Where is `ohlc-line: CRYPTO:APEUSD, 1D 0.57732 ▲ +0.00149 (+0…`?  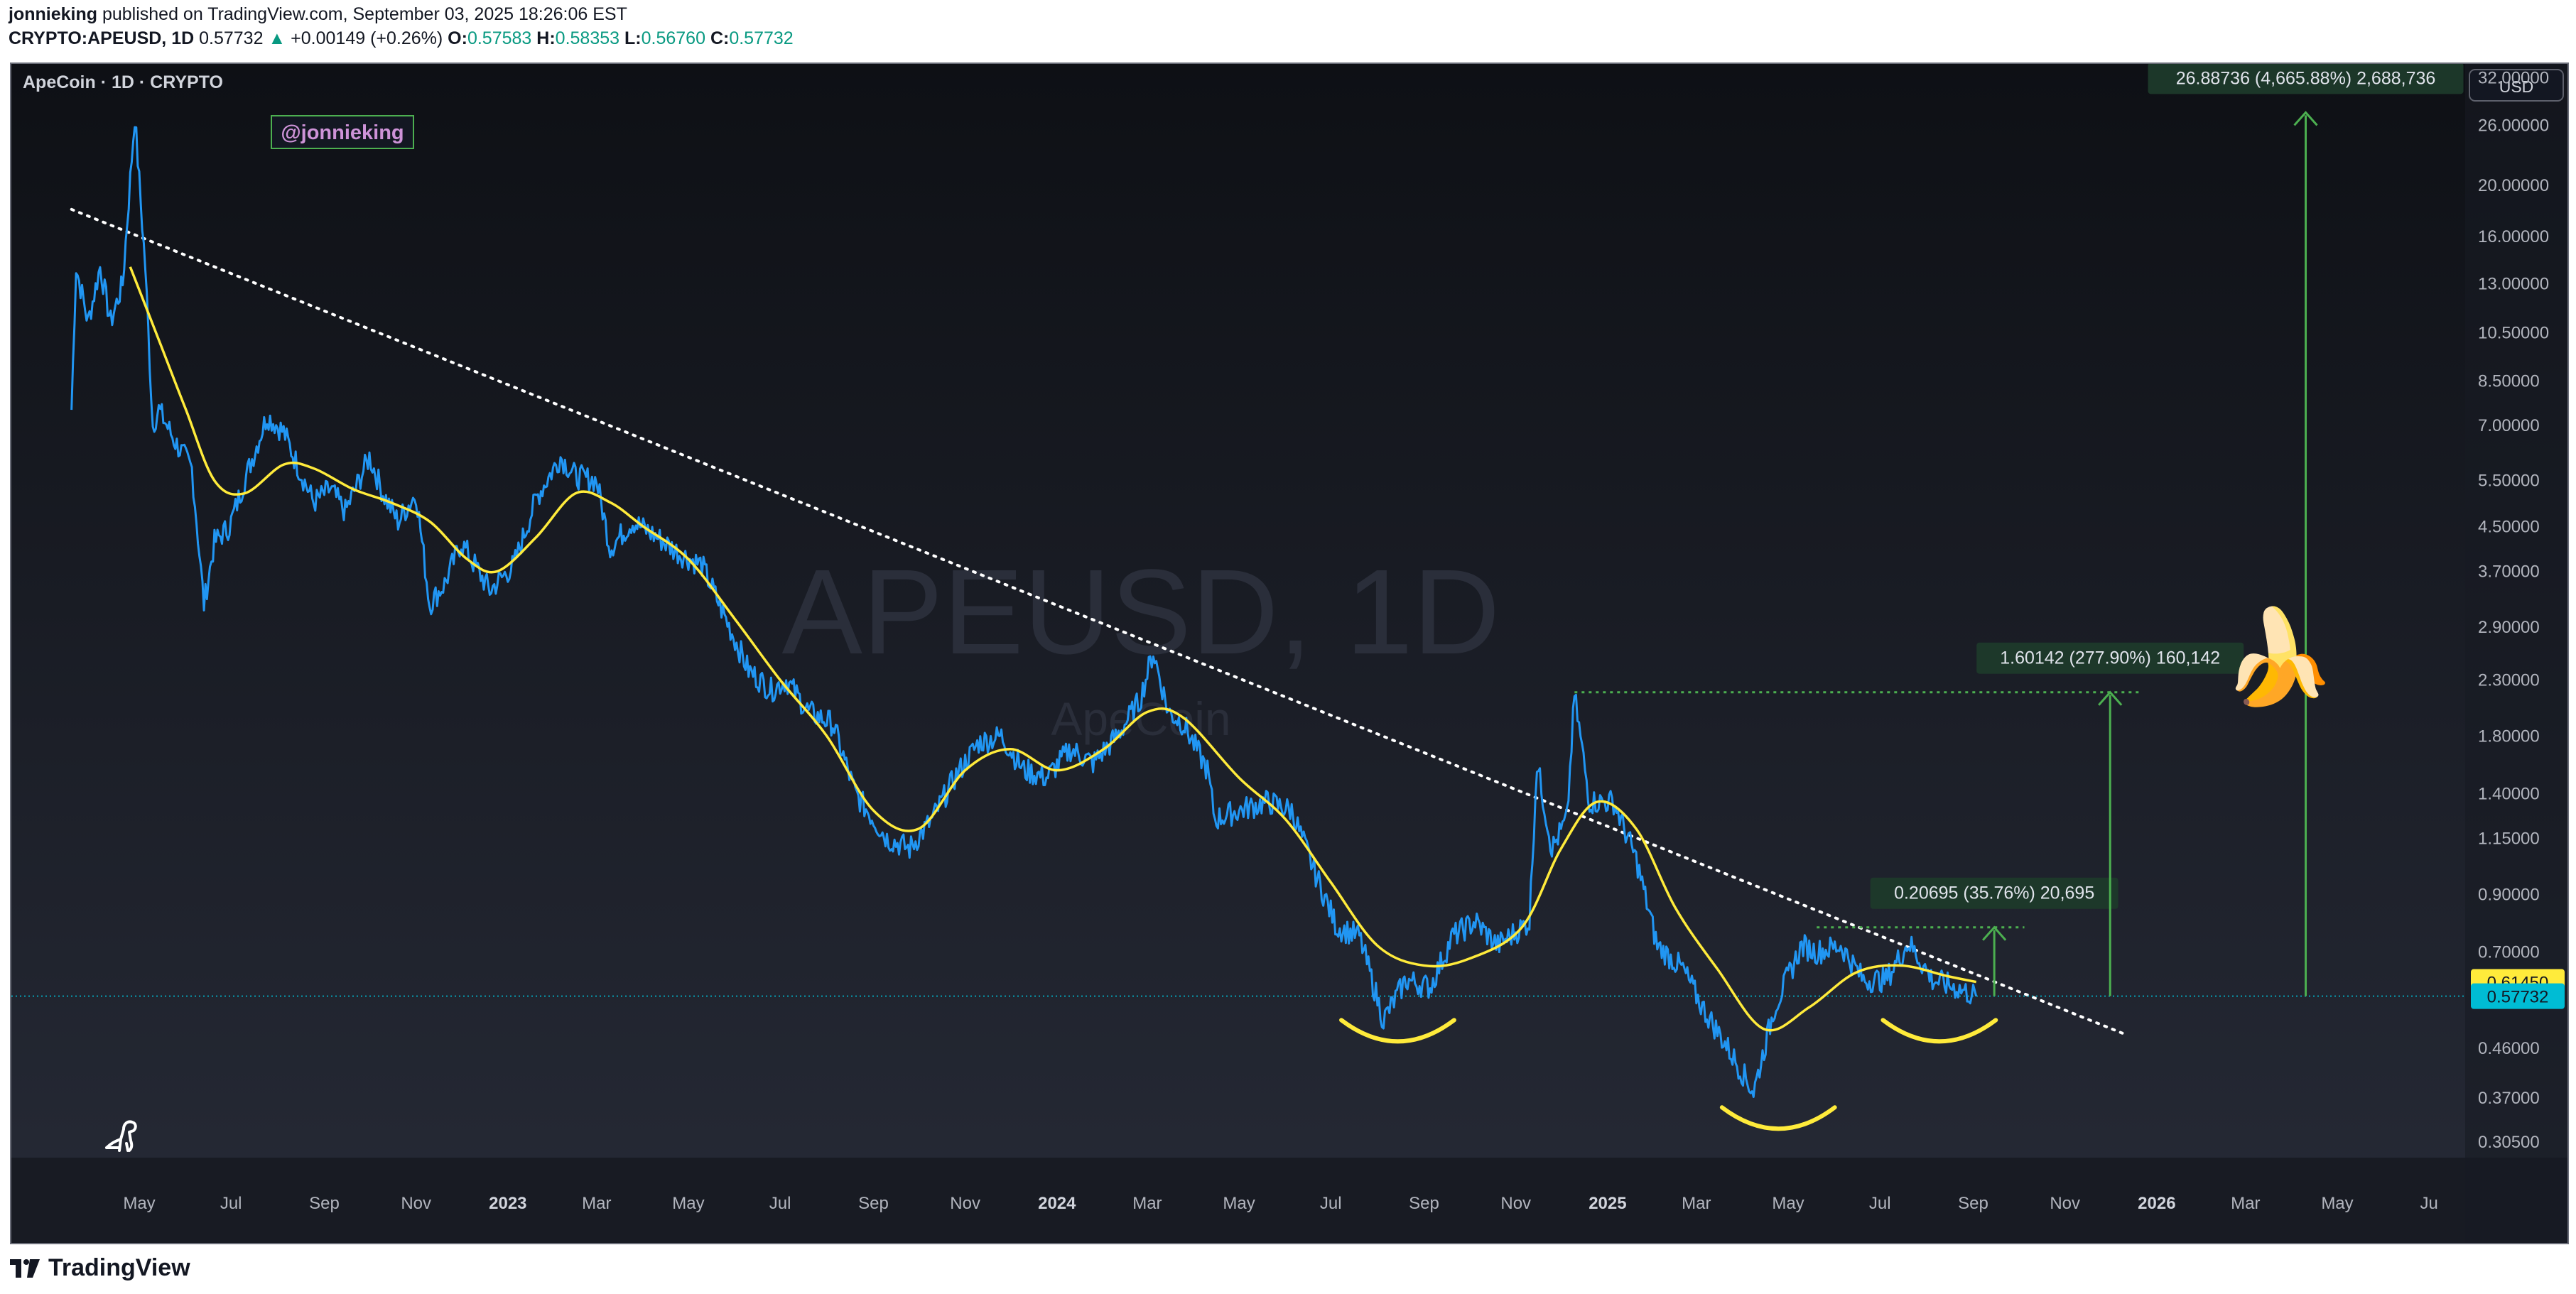 ohlc-line: CRYPTO:APEUSD, 1D 0.57732 ▲ +0.00149 (+0… is located at coordinates (401, 38).